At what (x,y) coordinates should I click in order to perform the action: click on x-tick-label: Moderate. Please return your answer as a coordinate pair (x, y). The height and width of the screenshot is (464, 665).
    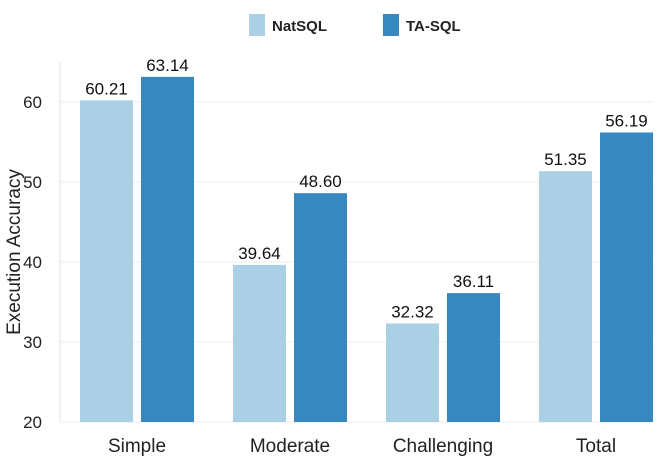
    Looking at the image, I should click on (290, 446).